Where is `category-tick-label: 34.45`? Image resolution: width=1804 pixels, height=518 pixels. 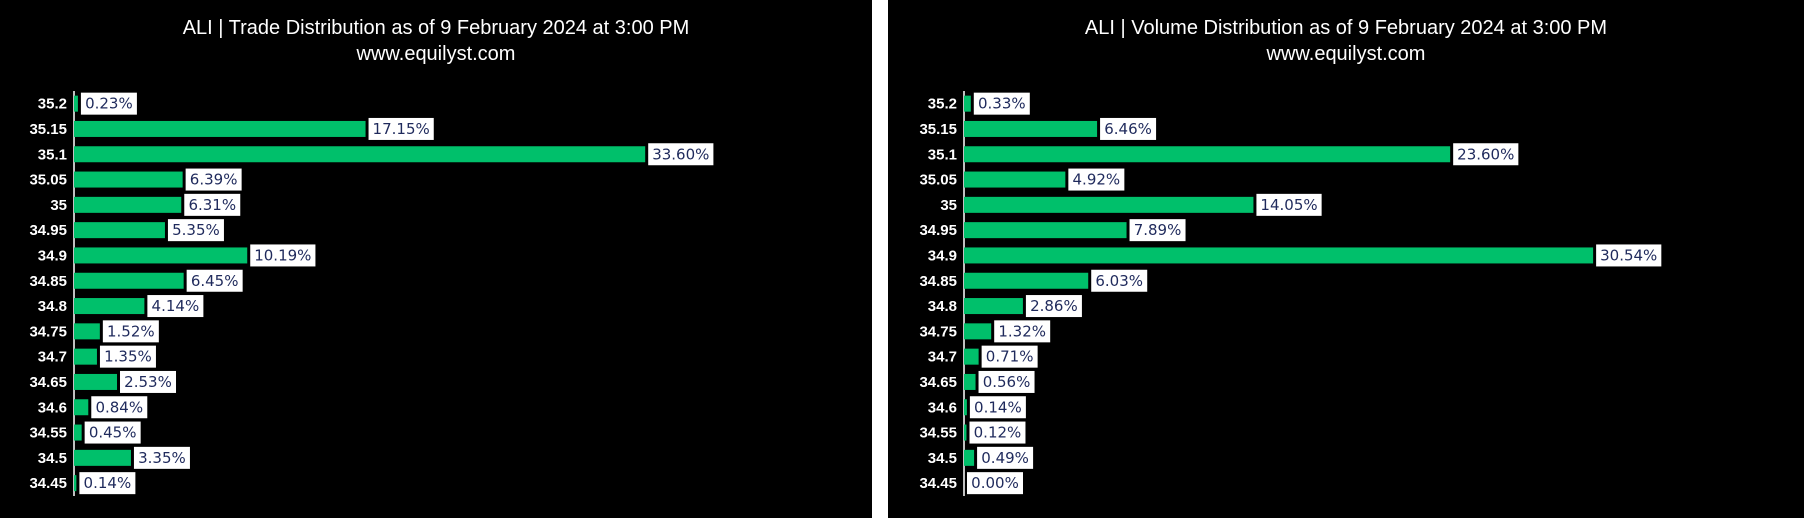 category-tick-label: 34.45 is located at coordinates (938, 483).